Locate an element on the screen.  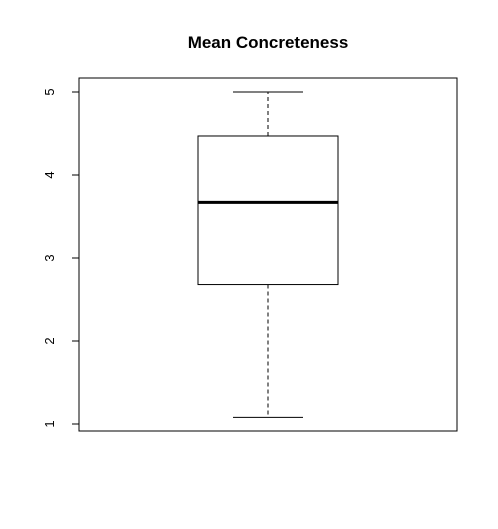
y-tick-label: 4 is located at coordinates (49, 174).